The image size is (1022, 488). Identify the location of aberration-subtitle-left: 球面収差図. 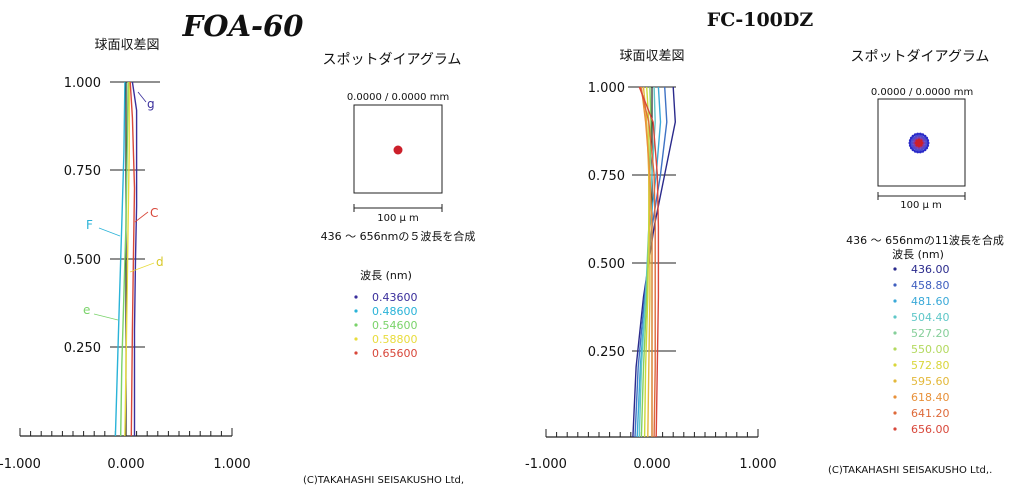
(126, 45).